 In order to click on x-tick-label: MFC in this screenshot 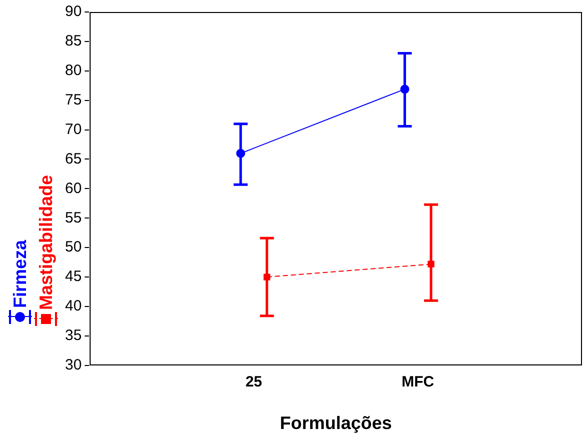, I will do `click(418, 382)`.